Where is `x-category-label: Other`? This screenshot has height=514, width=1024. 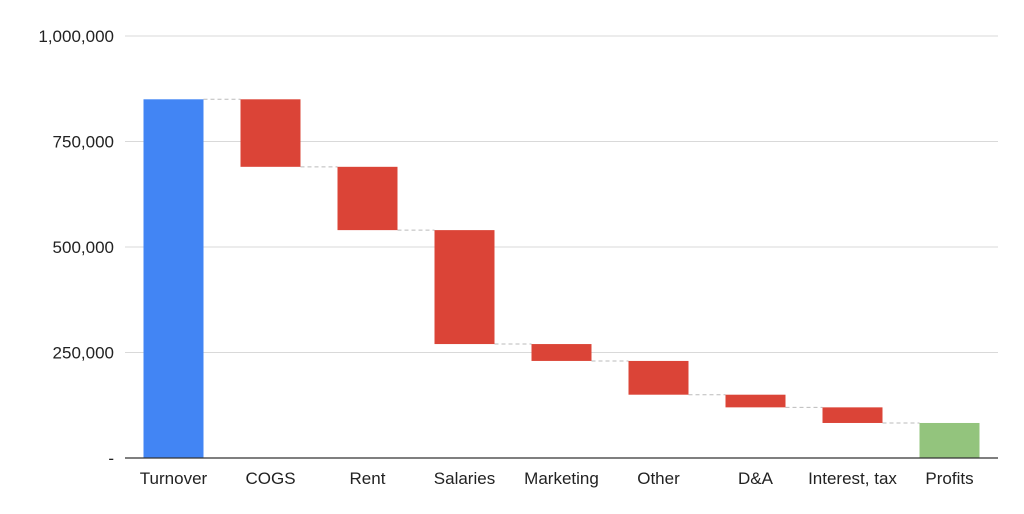 x-category-label: Other is located at coordinates (658, 478).